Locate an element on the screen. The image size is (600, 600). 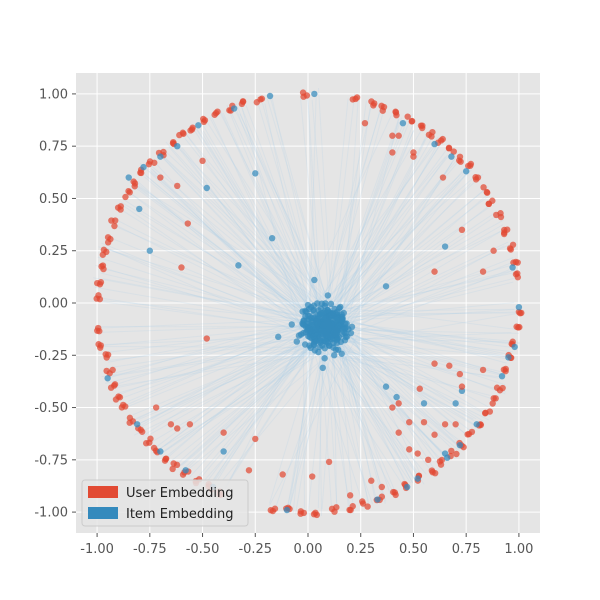
y-tick-label: 1.00 is located at coordinates (53, 94).